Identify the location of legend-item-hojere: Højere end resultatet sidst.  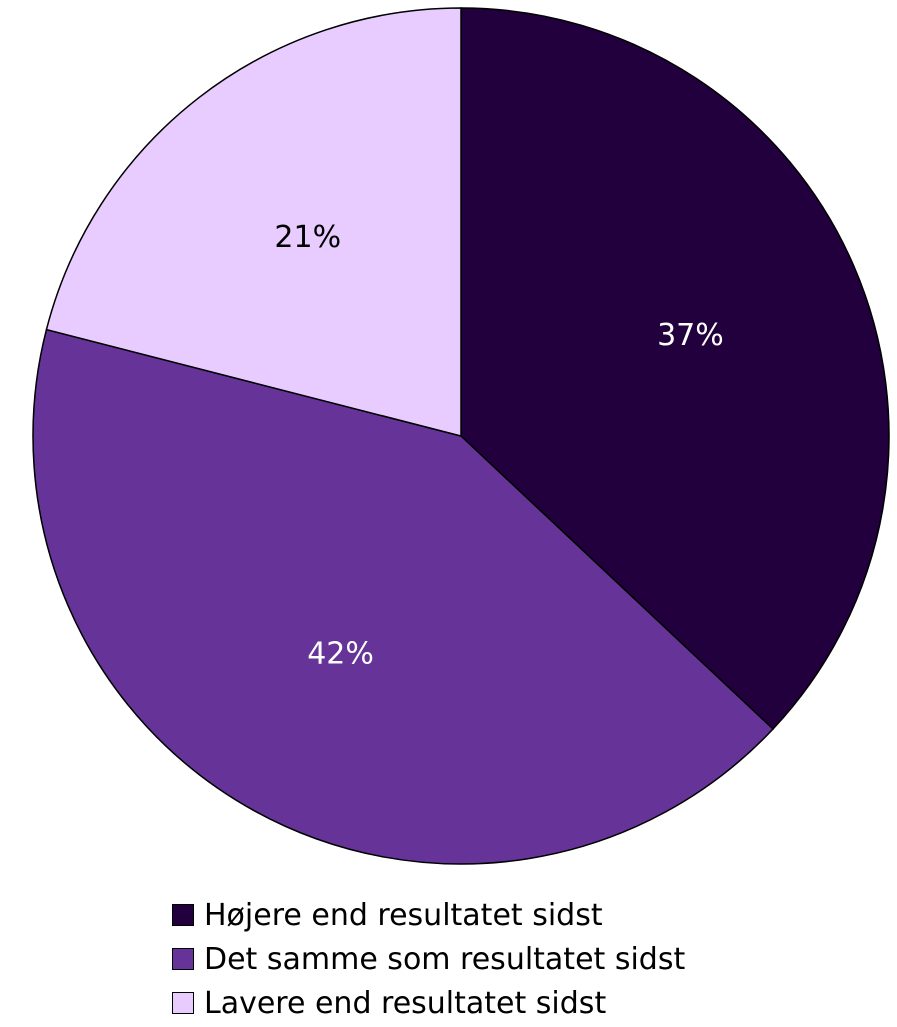
(428, 915).